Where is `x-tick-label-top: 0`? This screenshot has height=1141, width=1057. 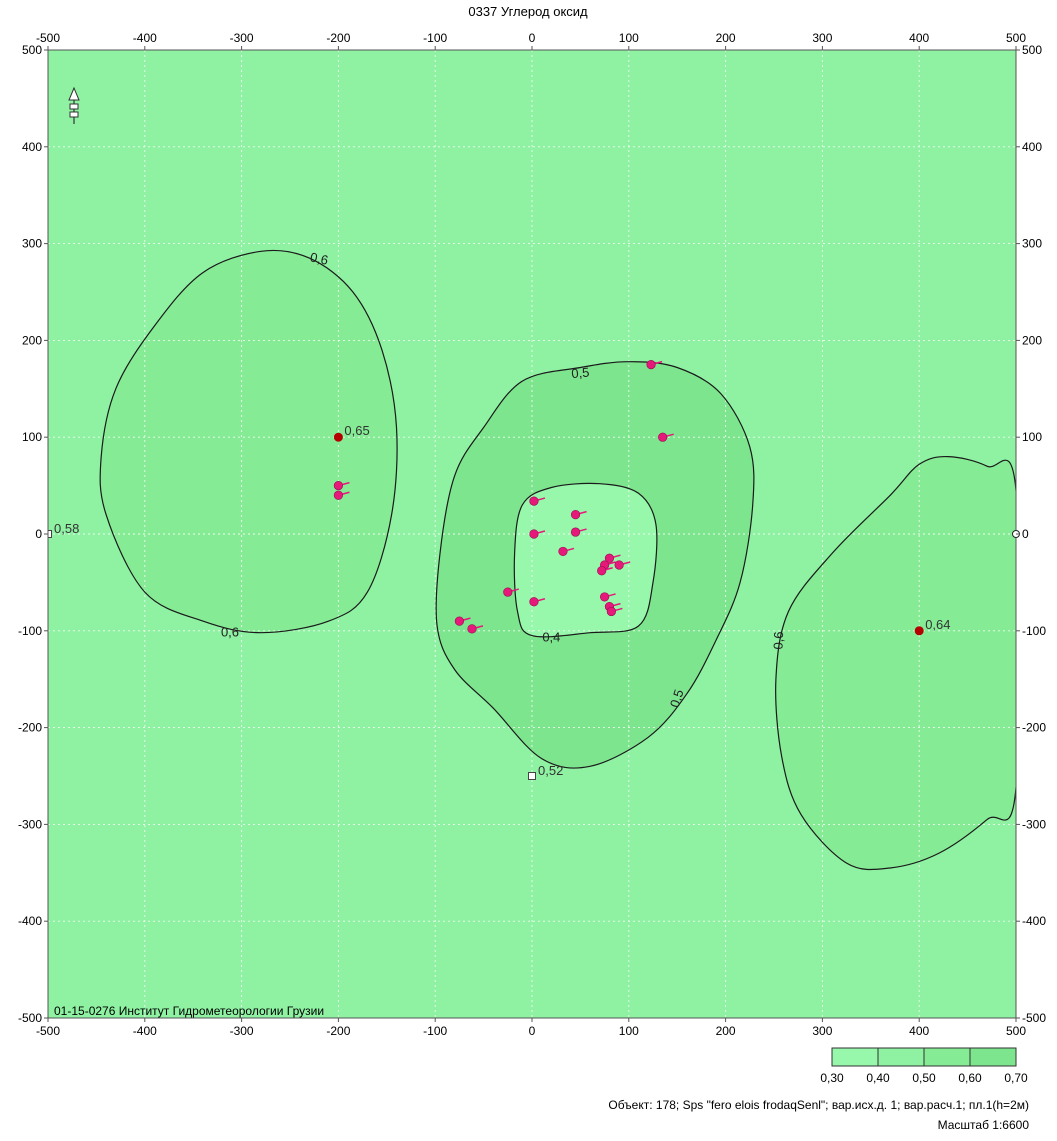 x-tick-label-top: 0 is located at coordinates (532, 38).